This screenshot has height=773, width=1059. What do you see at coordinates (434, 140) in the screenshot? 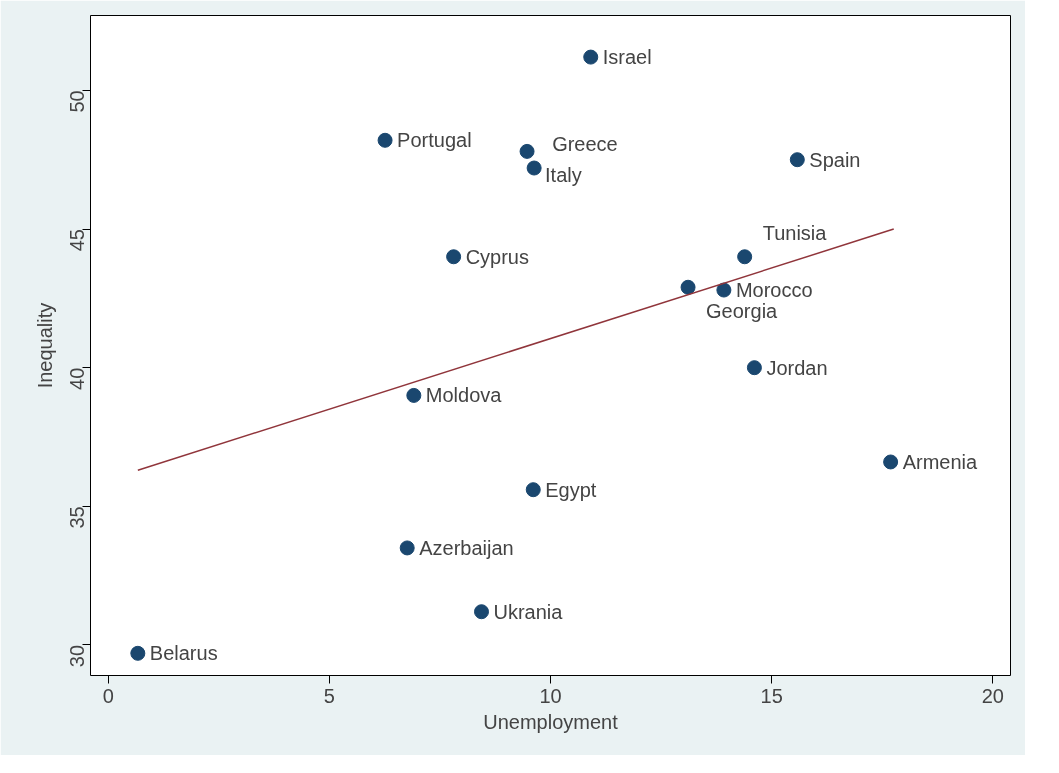
I see `annotation: Portugal` at bounding box center [434, 140].